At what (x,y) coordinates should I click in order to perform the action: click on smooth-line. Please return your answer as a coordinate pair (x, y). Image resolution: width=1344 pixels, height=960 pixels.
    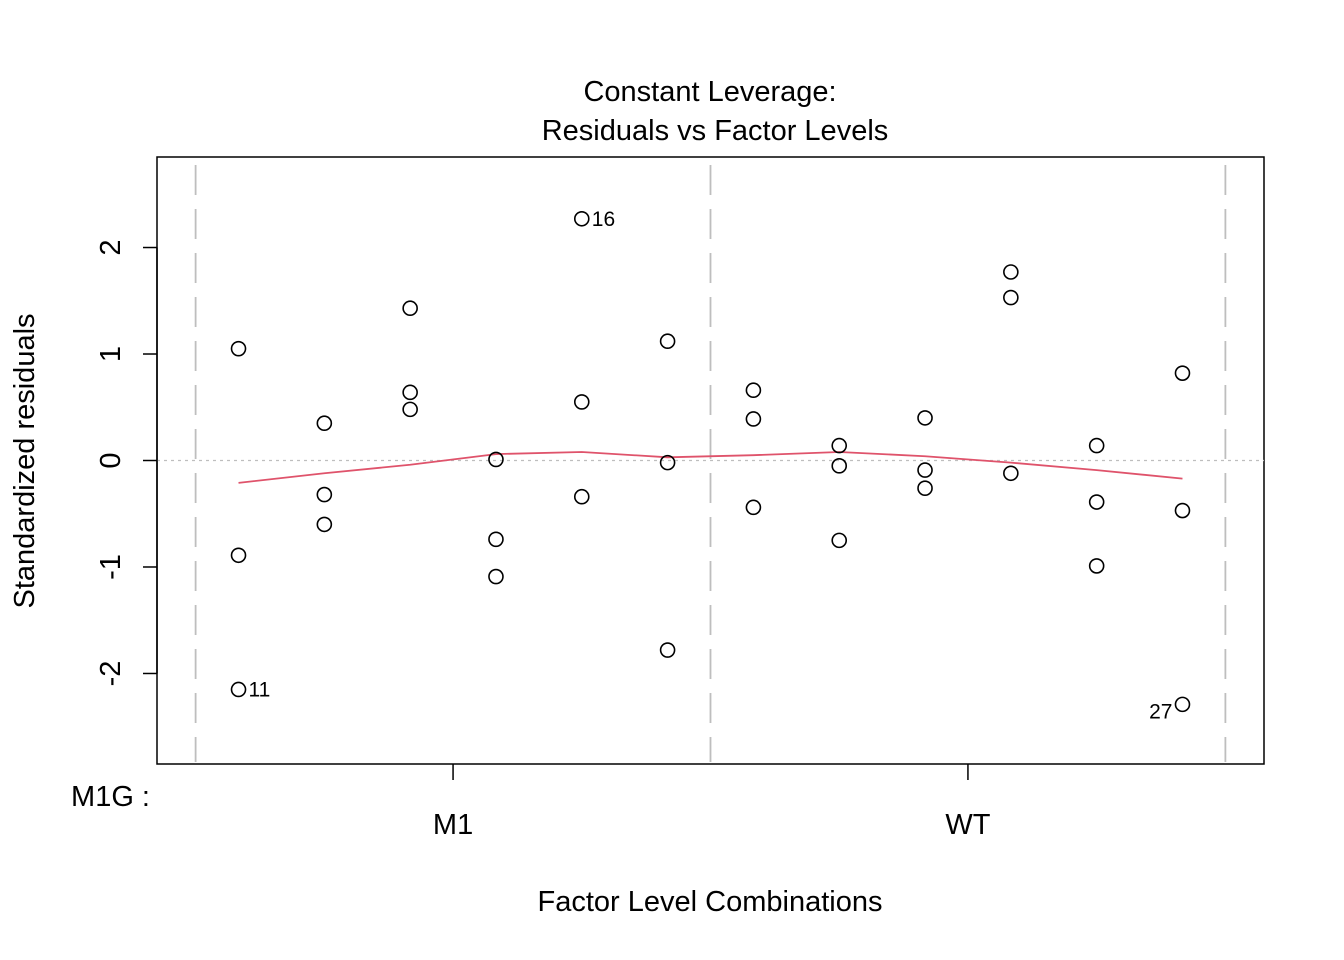
    Looking at the image, I should click on (710, 467).